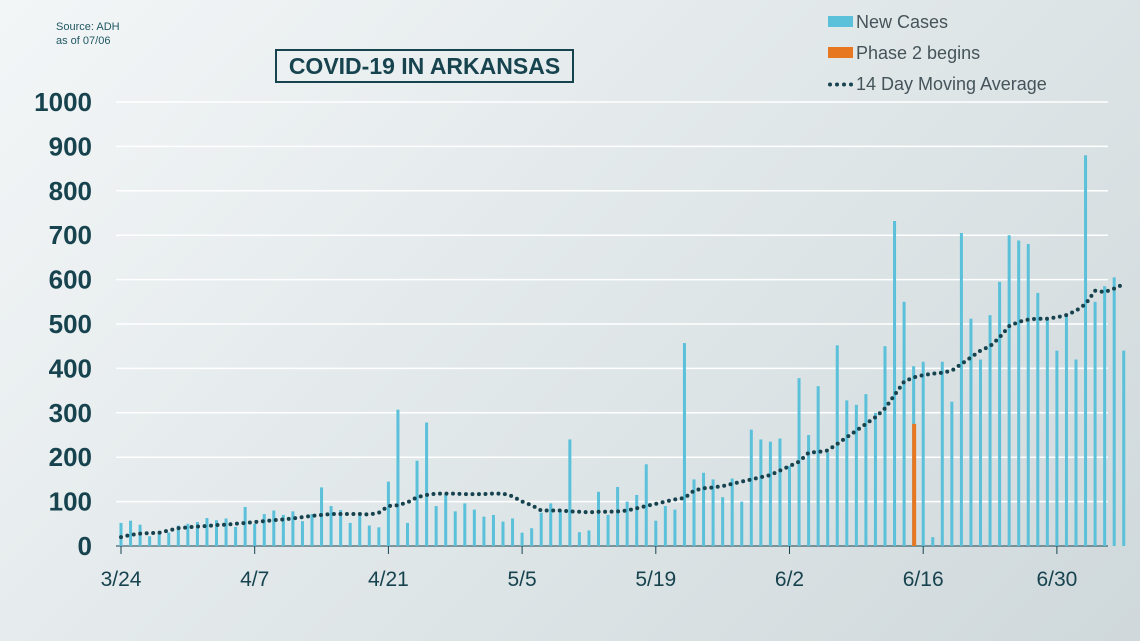  I want to click on x-tick-label: 4/21, so click(388, 579).